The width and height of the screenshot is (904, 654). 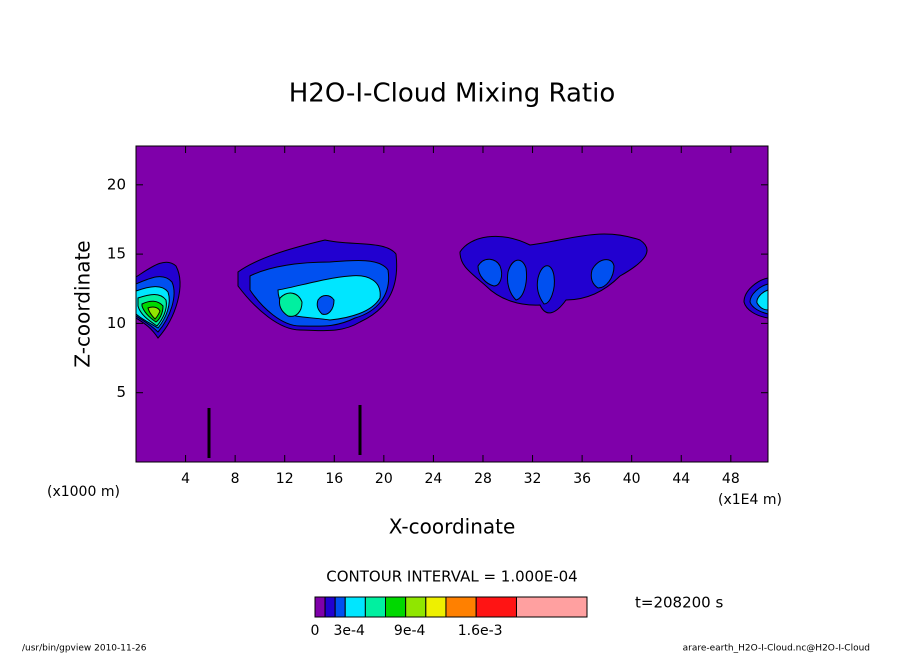 What do you see at coordinates (285, 479) in the screenshot?
I see `x-tick-label: 12` at bounding box center [285, 479].